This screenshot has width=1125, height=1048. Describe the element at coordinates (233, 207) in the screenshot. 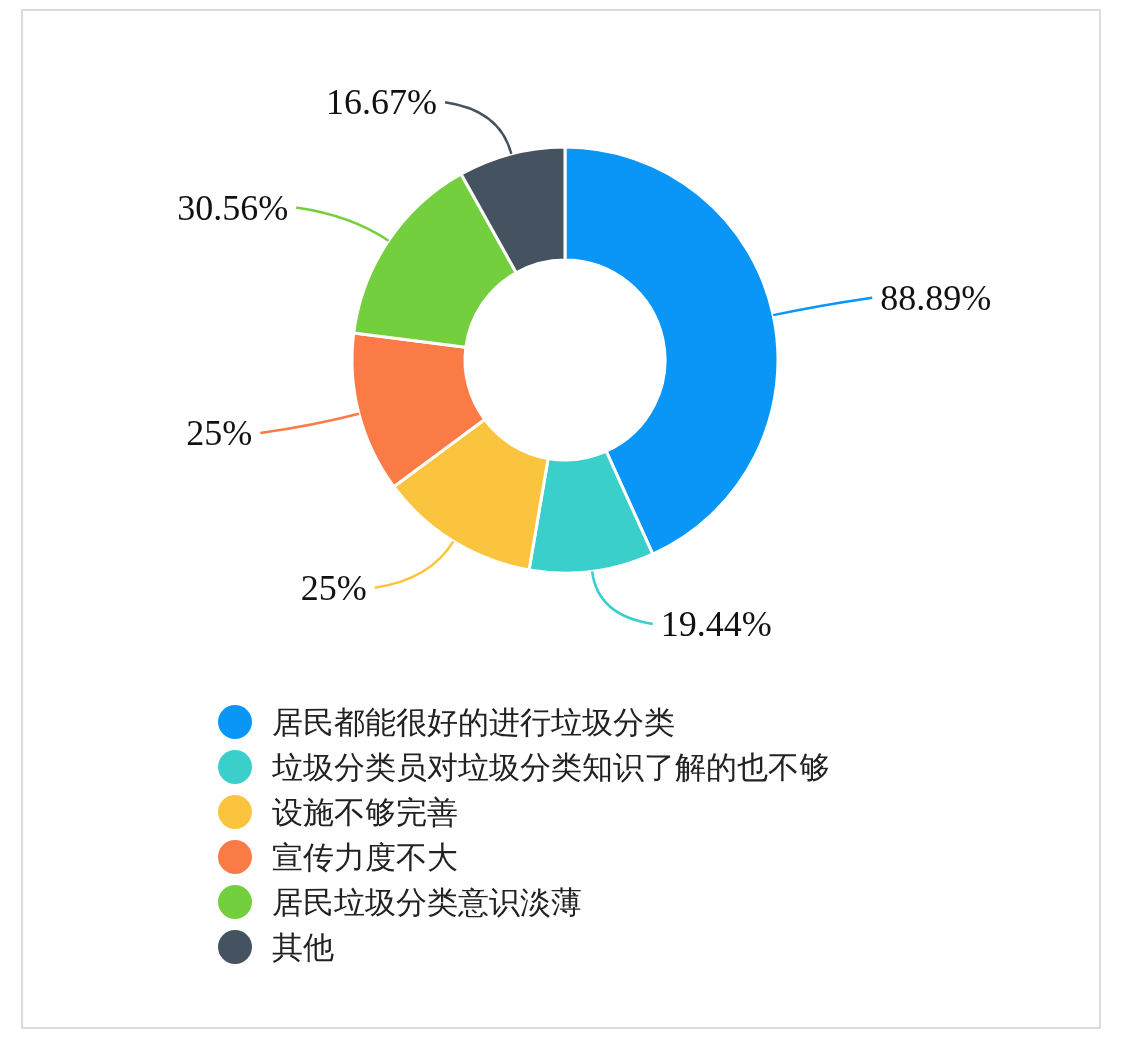

I see `data-label: 30.56%` at that location.